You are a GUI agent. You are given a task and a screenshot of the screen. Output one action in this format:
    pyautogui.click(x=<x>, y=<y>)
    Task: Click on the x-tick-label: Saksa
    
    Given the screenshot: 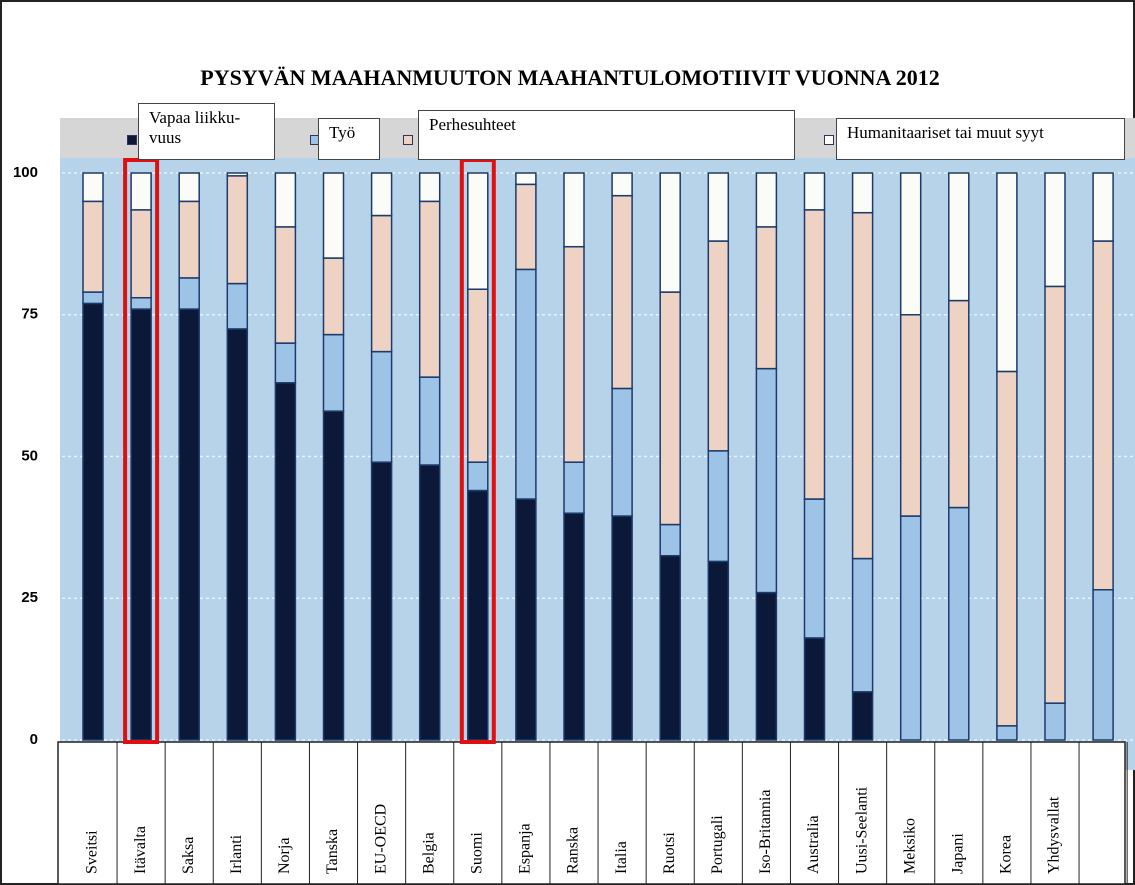 What is the action you would take?
    pyautogui.click(x=188, y=855)
    